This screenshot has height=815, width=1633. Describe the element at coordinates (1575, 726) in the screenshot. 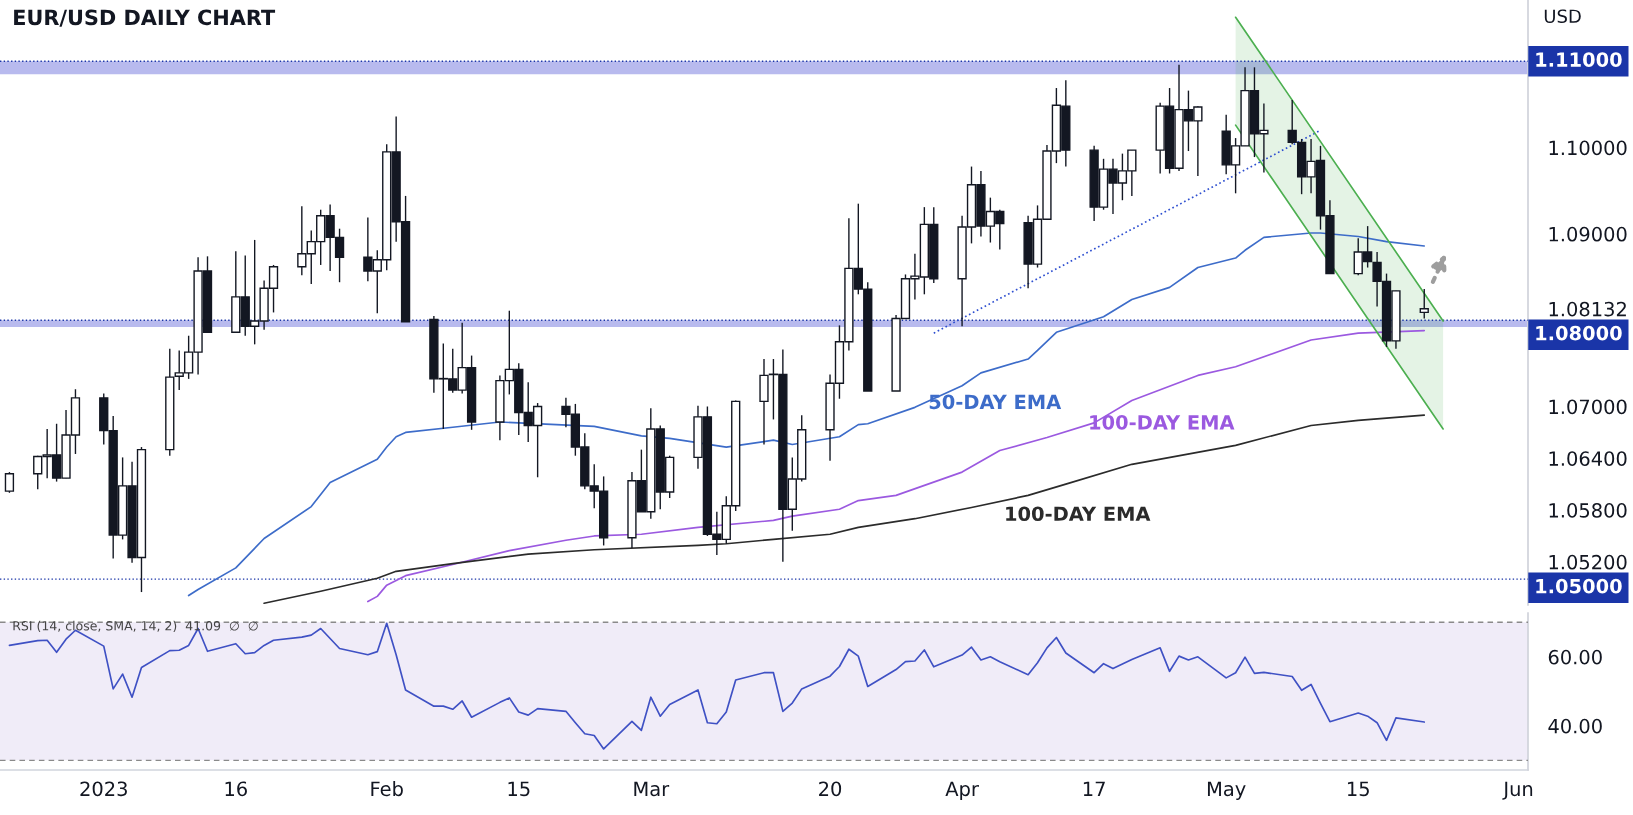

I see `y-tick-label: 40.00` at that location.